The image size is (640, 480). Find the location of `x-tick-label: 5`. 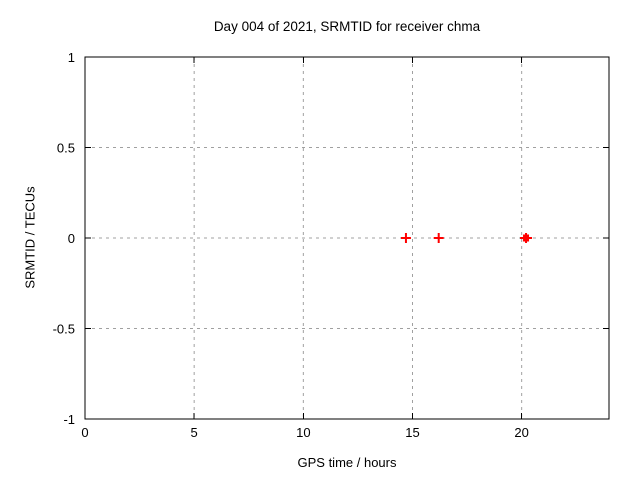

x-tick-label: 5 is located at coordinates (194, 432).